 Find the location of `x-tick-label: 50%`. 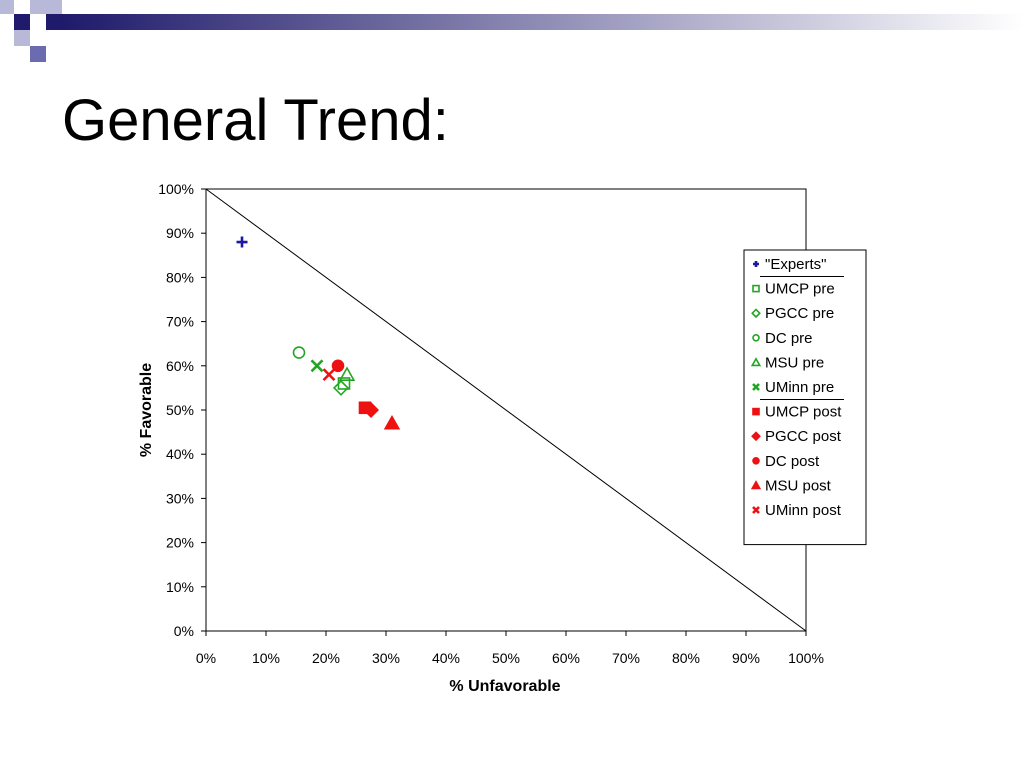

x-tick-label: 50% is located at coordinates (506, 658).